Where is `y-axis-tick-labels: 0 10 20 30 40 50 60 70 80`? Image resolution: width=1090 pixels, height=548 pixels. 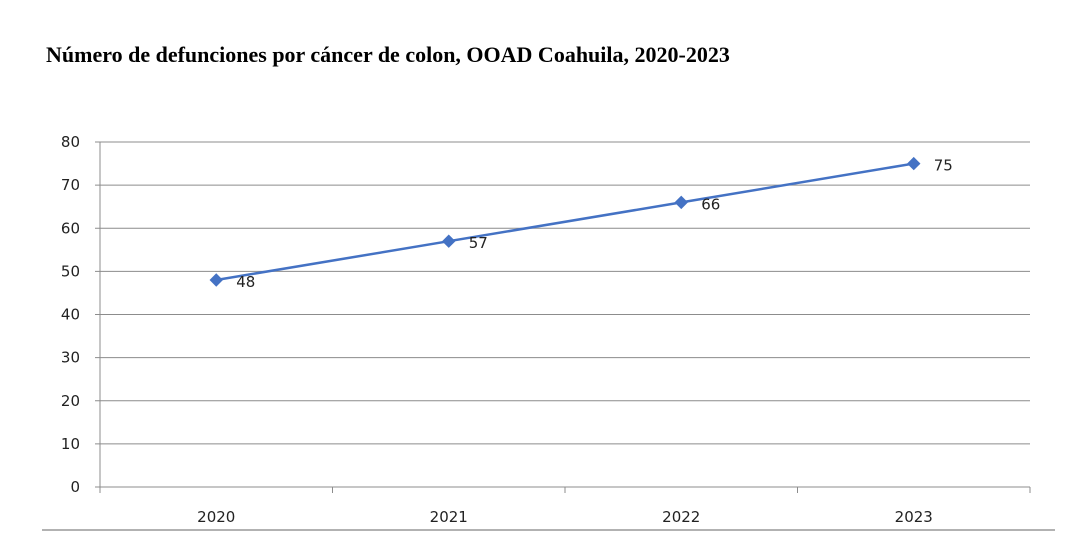
y-axis-tick-labels: 0 10 20 30 40 50 60 70 80 is located at coordinates (70, 314).